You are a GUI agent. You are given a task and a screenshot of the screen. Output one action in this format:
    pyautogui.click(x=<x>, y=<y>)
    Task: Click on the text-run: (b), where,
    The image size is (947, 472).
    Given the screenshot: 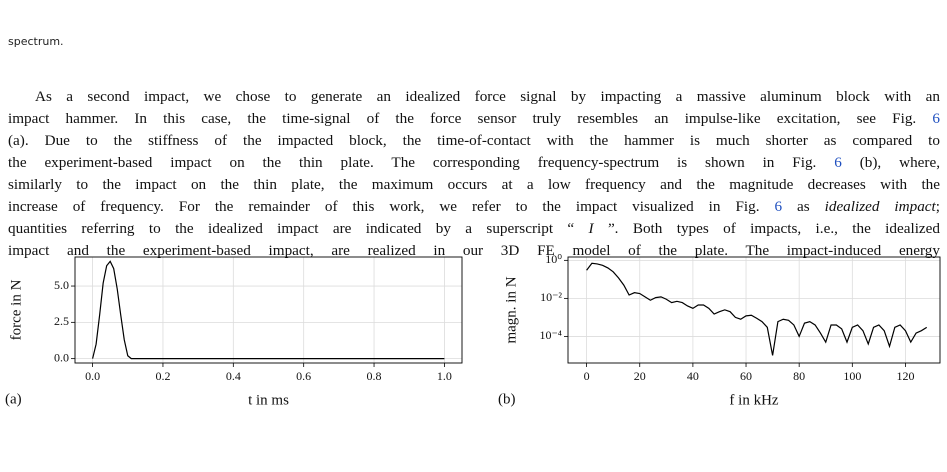 What is the action you would take?
    pyautogui.click(x=891, y=162)
    